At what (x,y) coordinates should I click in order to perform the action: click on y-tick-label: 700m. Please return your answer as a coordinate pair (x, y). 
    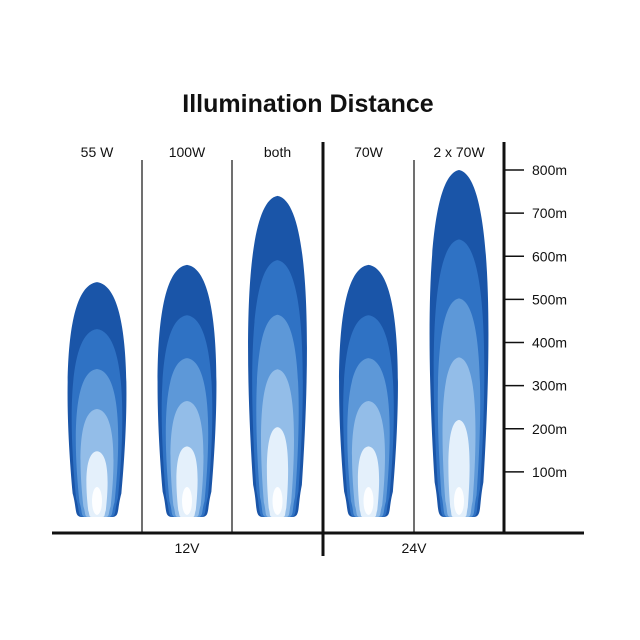
    Looking at the image, I should click on (549, 213).